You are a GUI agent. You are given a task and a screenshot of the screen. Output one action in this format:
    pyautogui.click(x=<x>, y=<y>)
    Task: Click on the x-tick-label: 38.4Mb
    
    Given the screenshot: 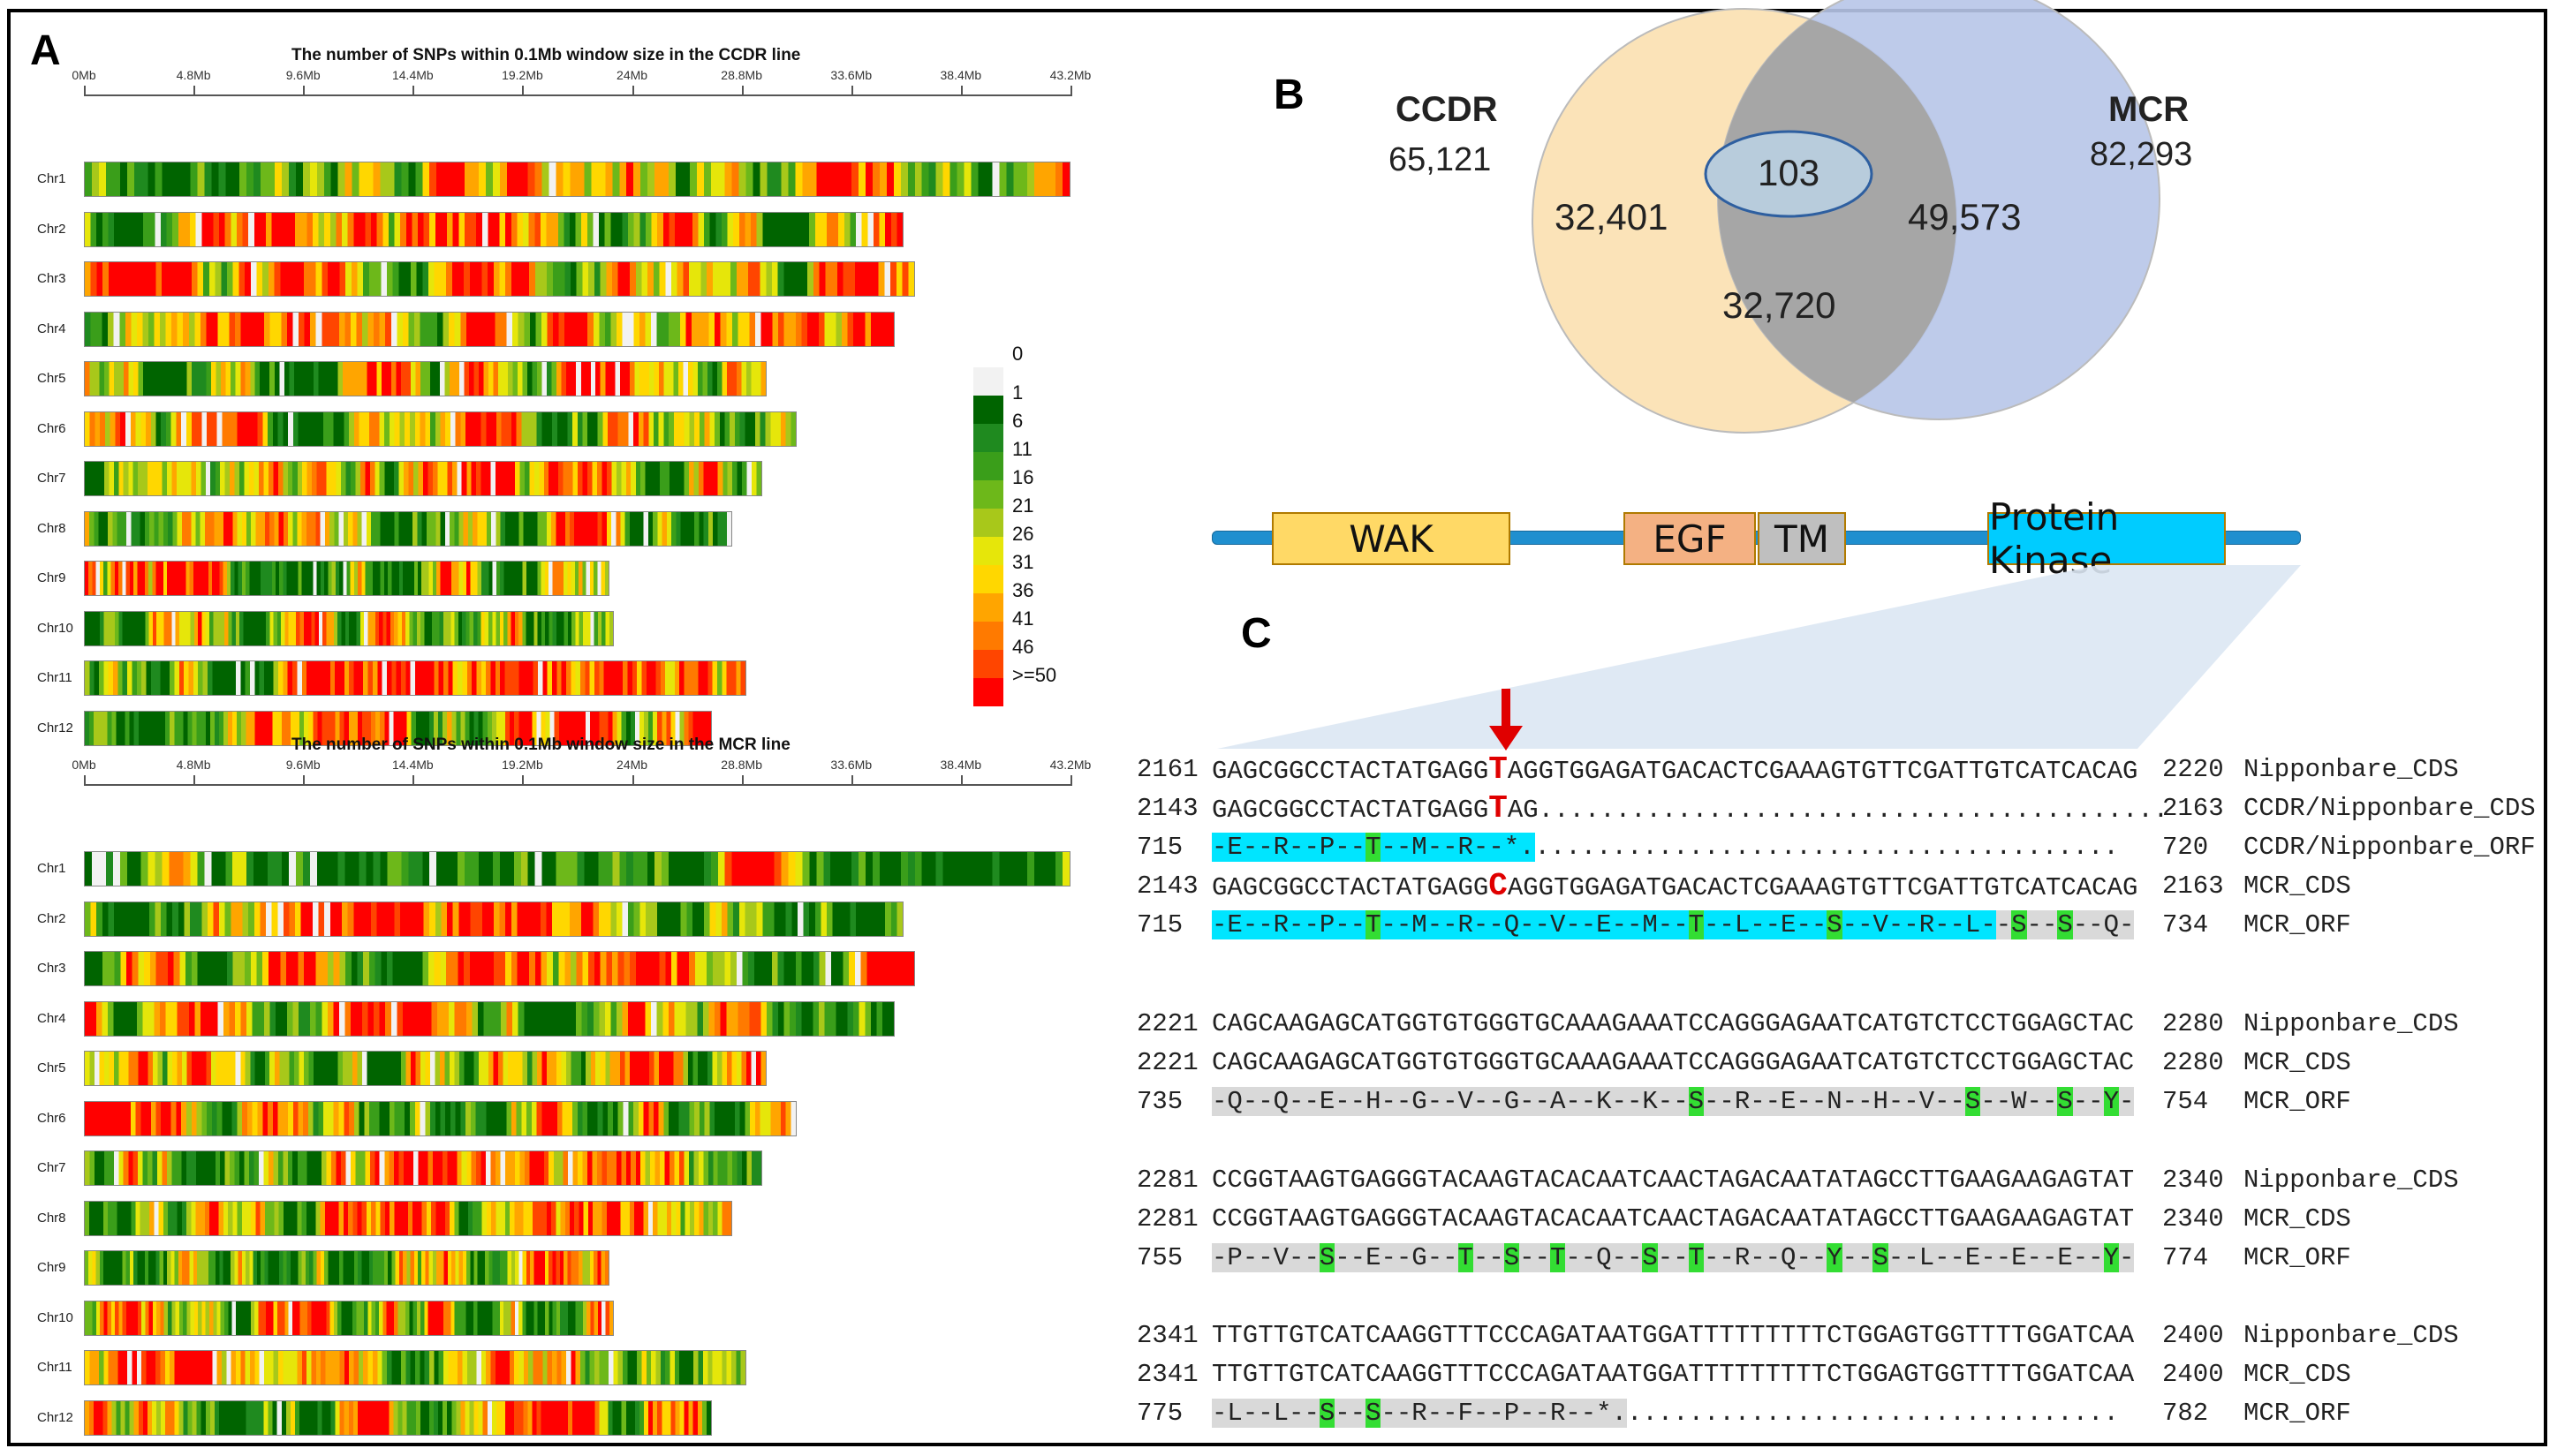 What is the action you would take?
    pyautogui.click(x=961, y=75)
    